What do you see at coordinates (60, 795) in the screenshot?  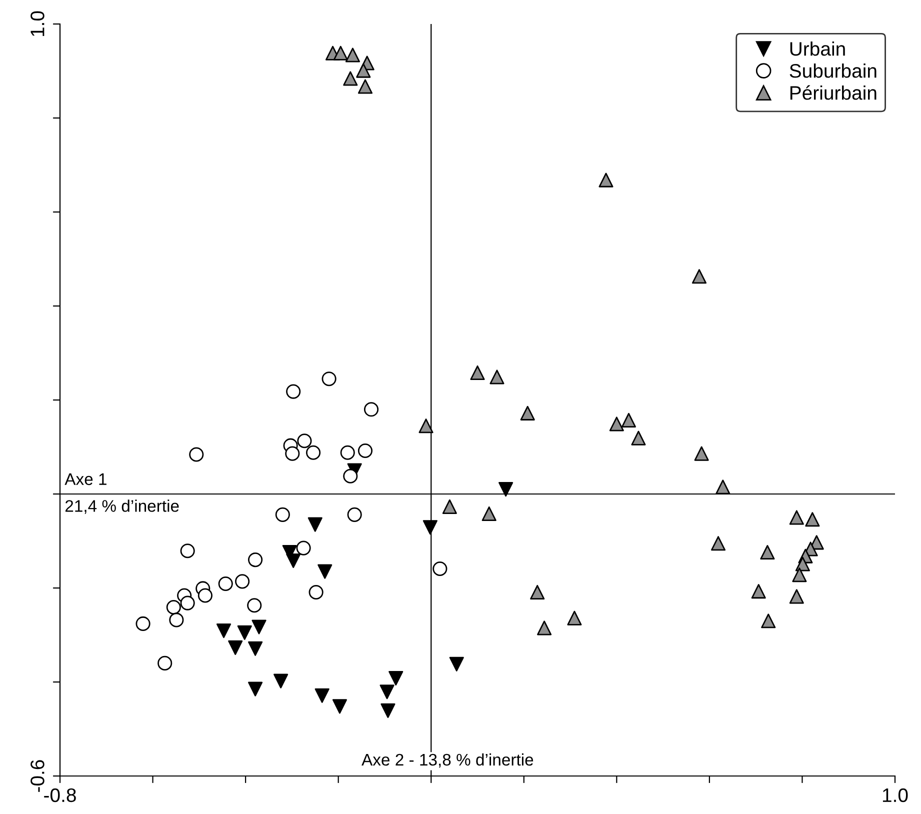 I see `x-tick-label: -0.8` at bounding box center [60, 795].